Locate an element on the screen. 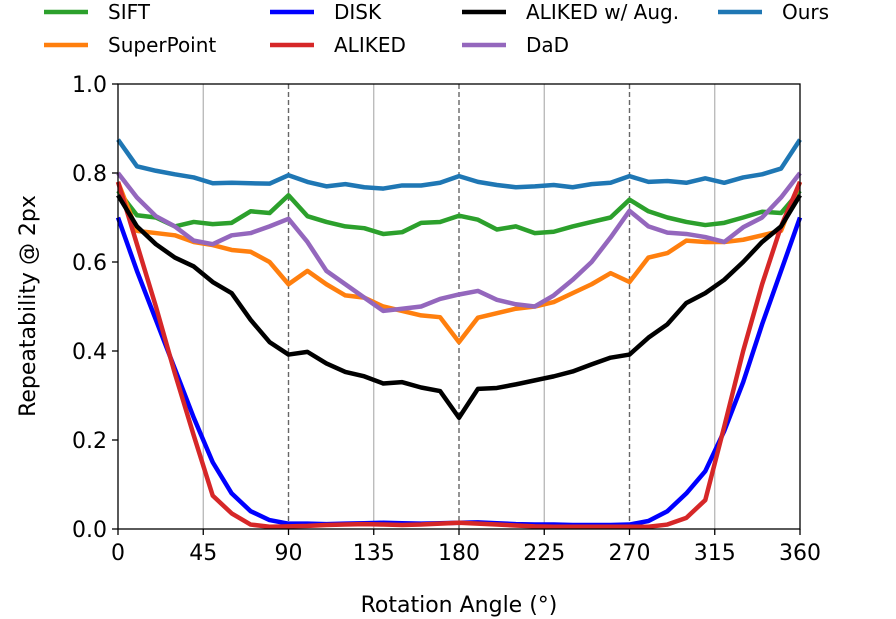 Image resolution: width=896 pixels, height=619 pixels. y-tick-label-4: 0.8 is located at coordinates (89, 174).